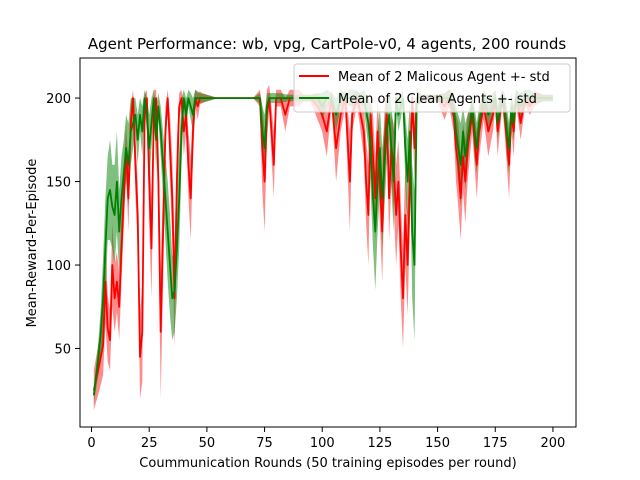 The width and height of the screenshot is (640, 480). I want to click on x-tick-label: 200, so click(553, 443).